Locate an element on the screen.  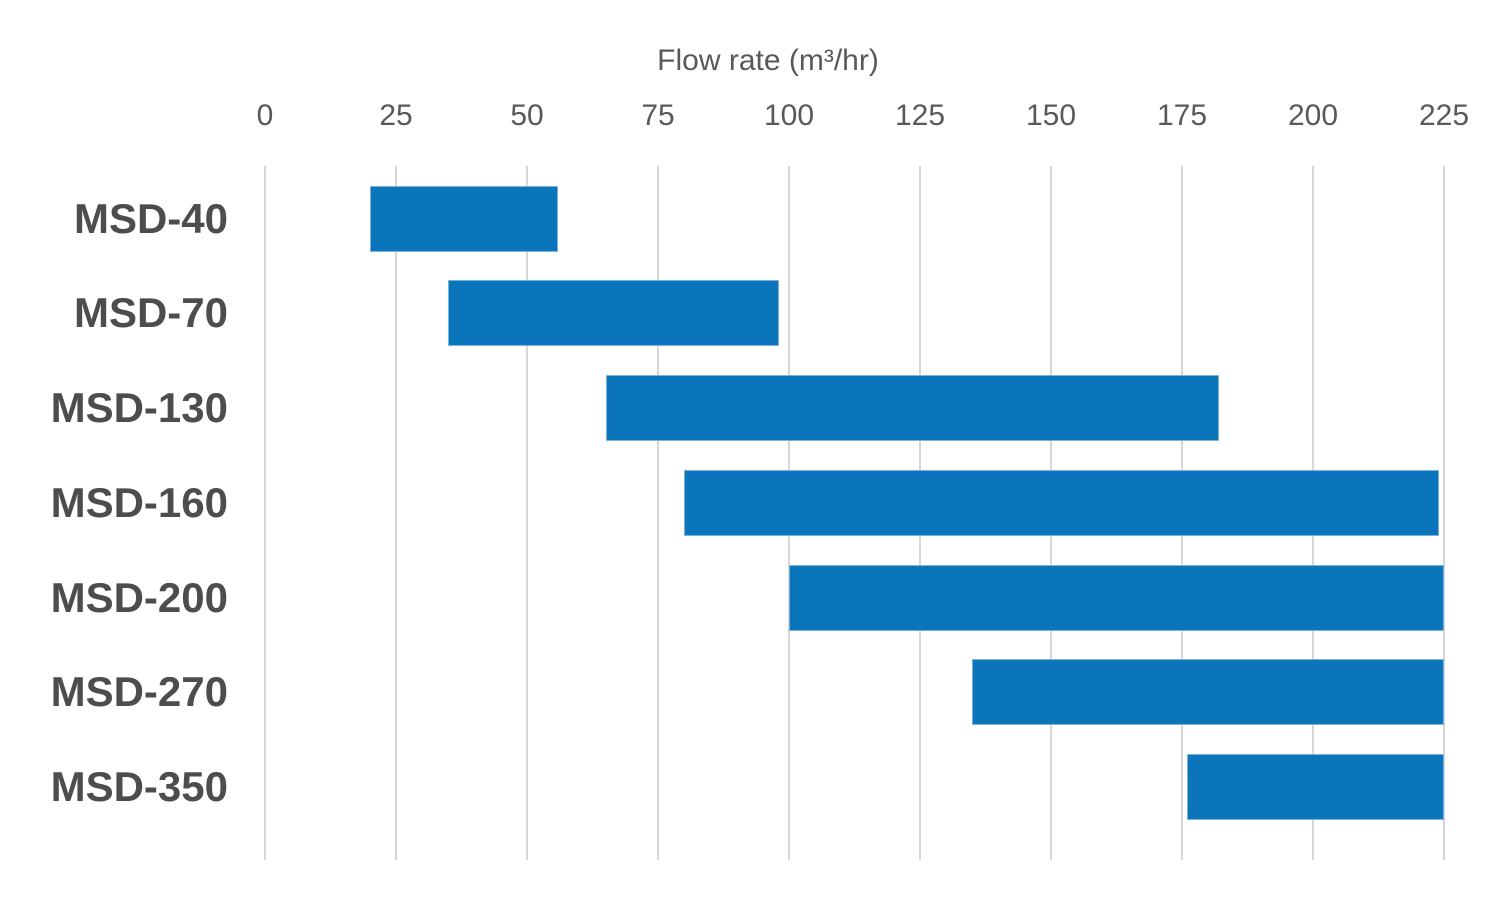
chart-title: Flow rate (m³/hr) is located at coordinates (768, 60).